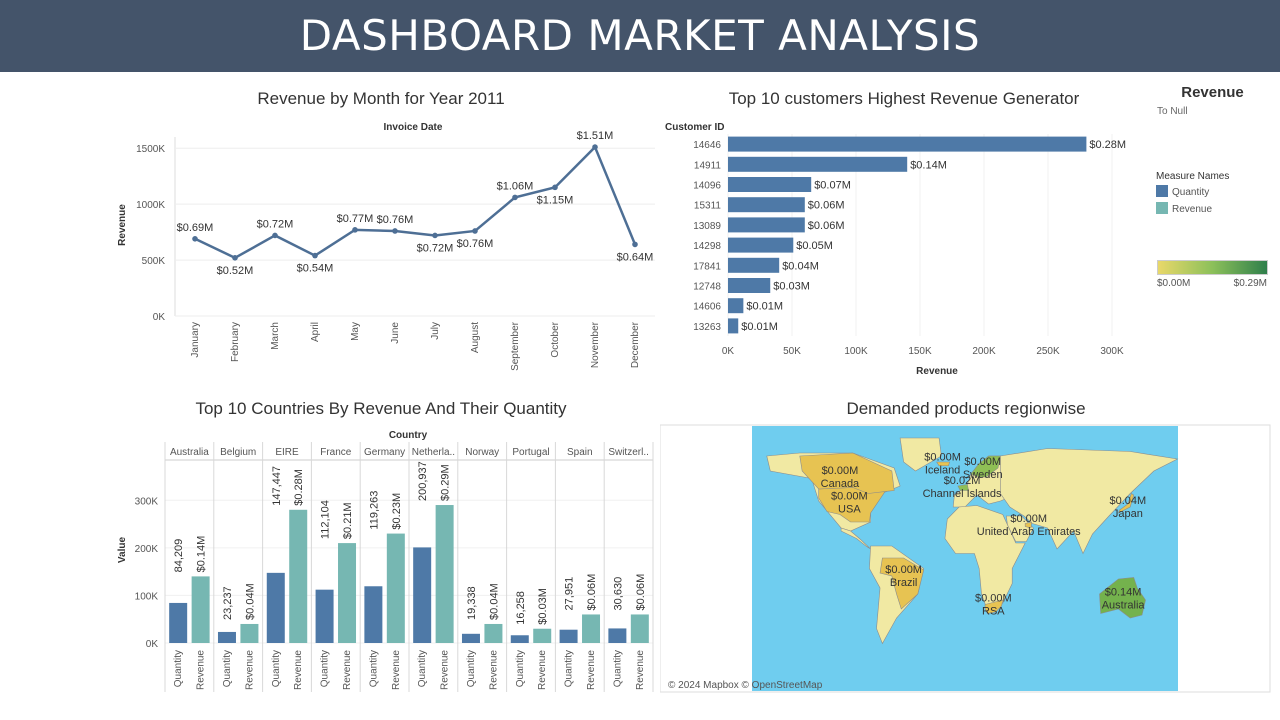 This screenshot has height=720, width=1280. Describe the element at coordinates (521, 608) in the screenshot. I see `quantity-value-label: 16,258` at that location.